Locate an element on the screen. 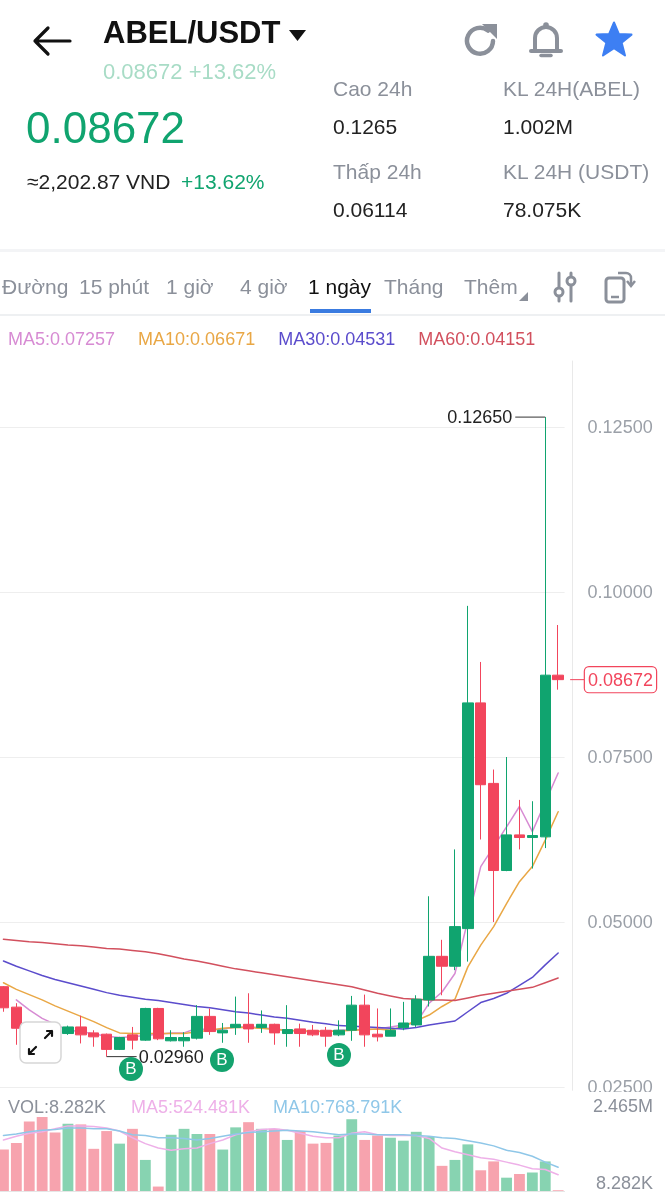 The width and height of the screenshot is (665, 1200). series-label: MA10:768.791K is located at coordinates (338, 1107).